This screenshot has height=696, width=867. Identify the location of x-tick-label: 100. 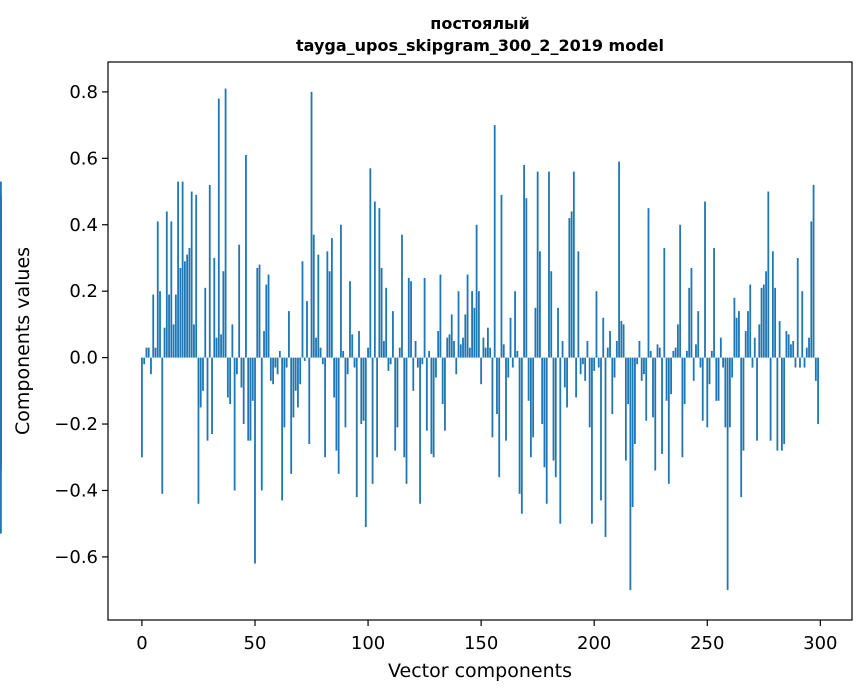
(368, 643).